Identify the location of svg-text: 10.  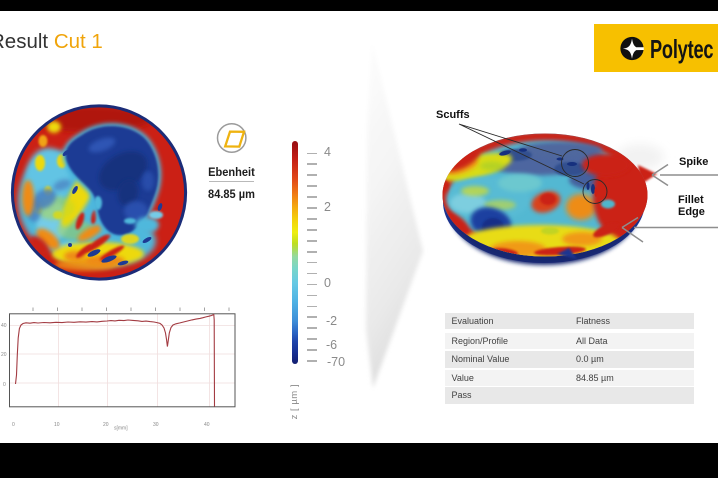
(57, 425).